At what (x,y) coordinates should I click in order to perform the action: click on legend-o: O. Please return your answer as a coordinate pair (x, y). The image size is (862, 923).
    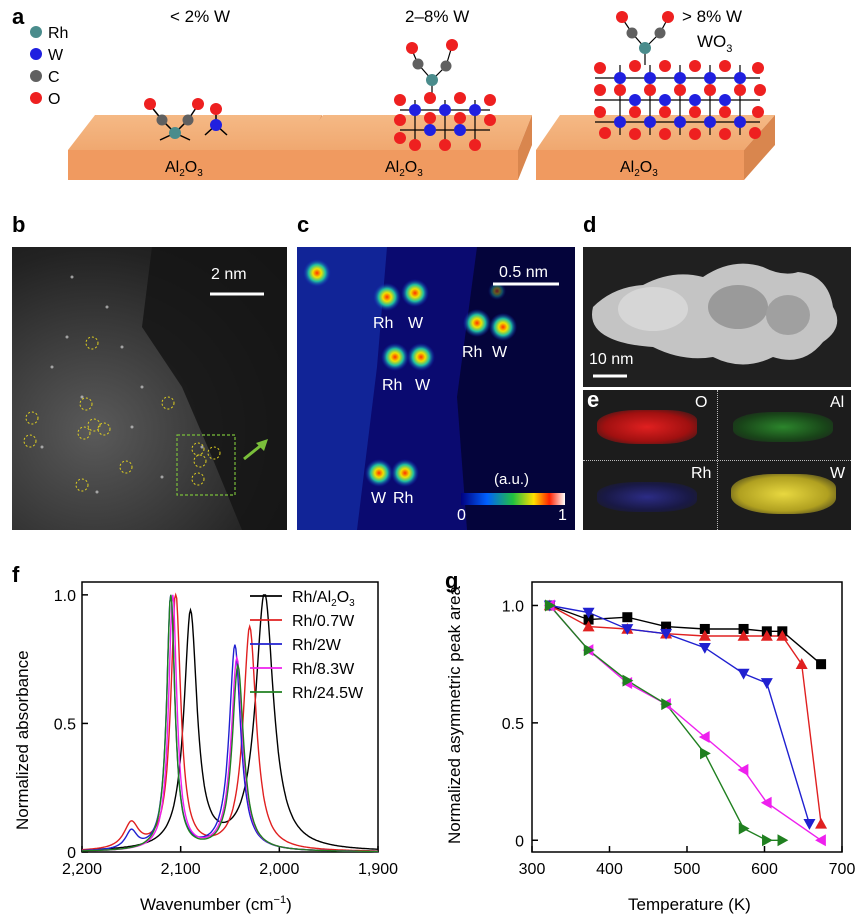
    Looking at the image, I should click on (54, 99).